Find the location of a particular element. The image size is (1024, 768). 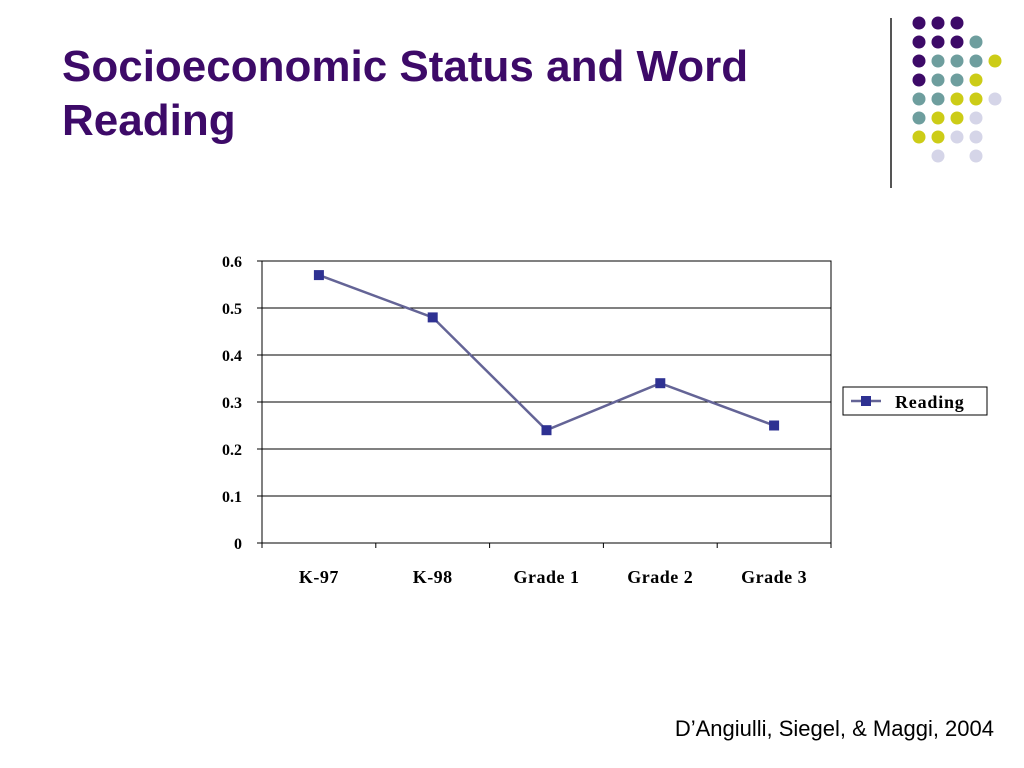

y-tick-label: 0.1 is located at coordinates (232, 497).